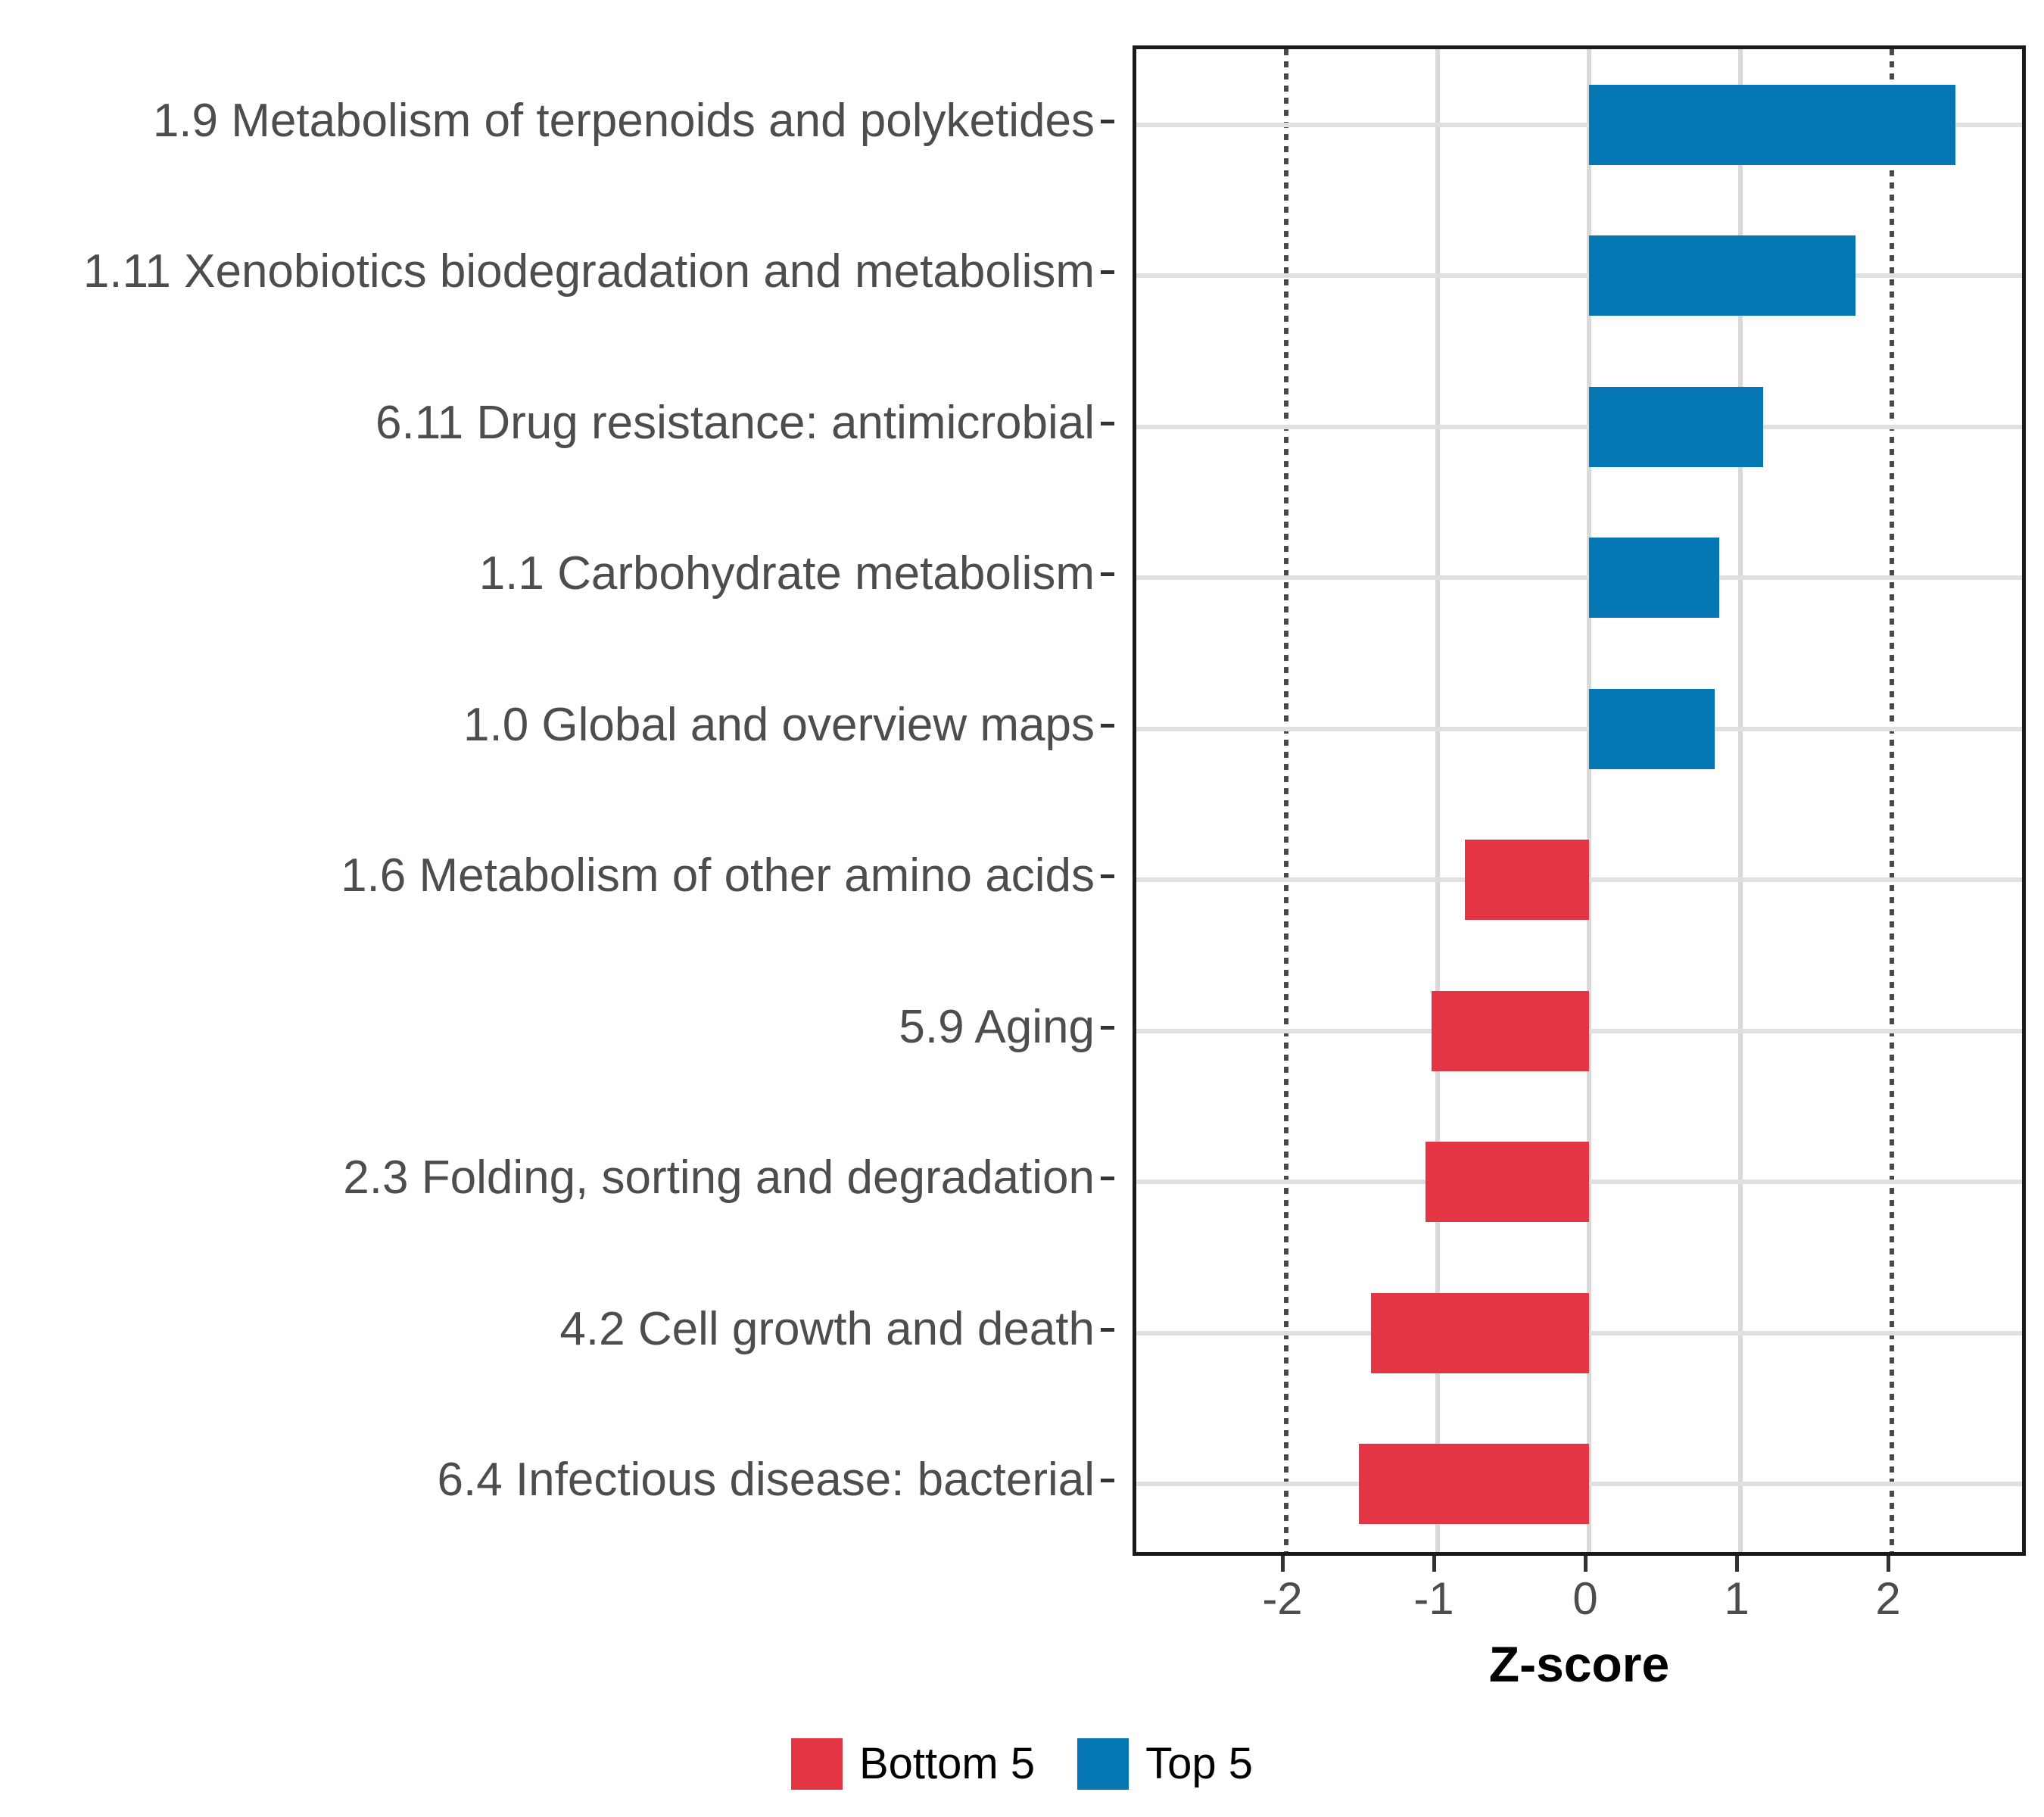 The height and width of the screenshot is (1817, 2044). I want to click on y-axis-tick: 1.0 Global and overview maps, so click(557, 724).